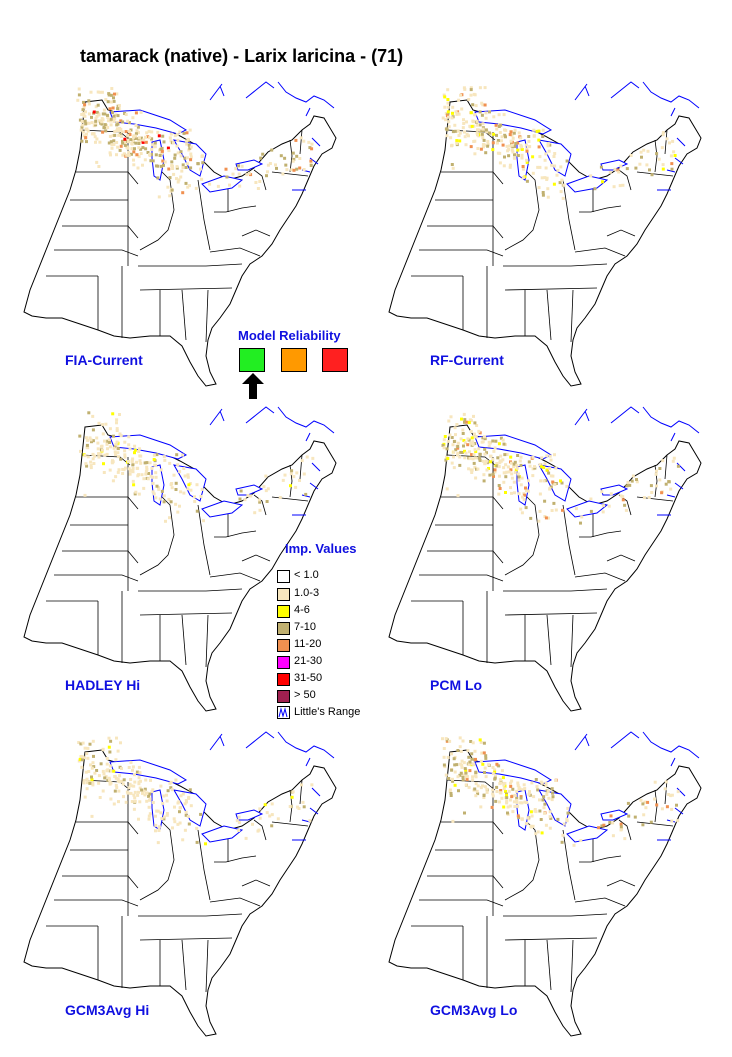  What do you see at coordinates (180, 559) in the screenshot?
I see `map-hadley-hi` at bounding box center [180, 559].